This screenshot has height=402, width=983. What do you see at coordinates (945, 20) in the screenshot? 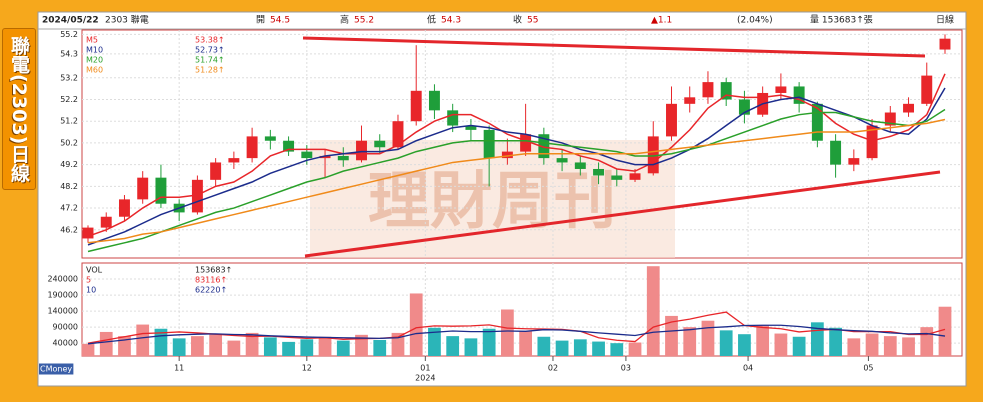
I see `period: 日線` at bounding box center [945, 20].